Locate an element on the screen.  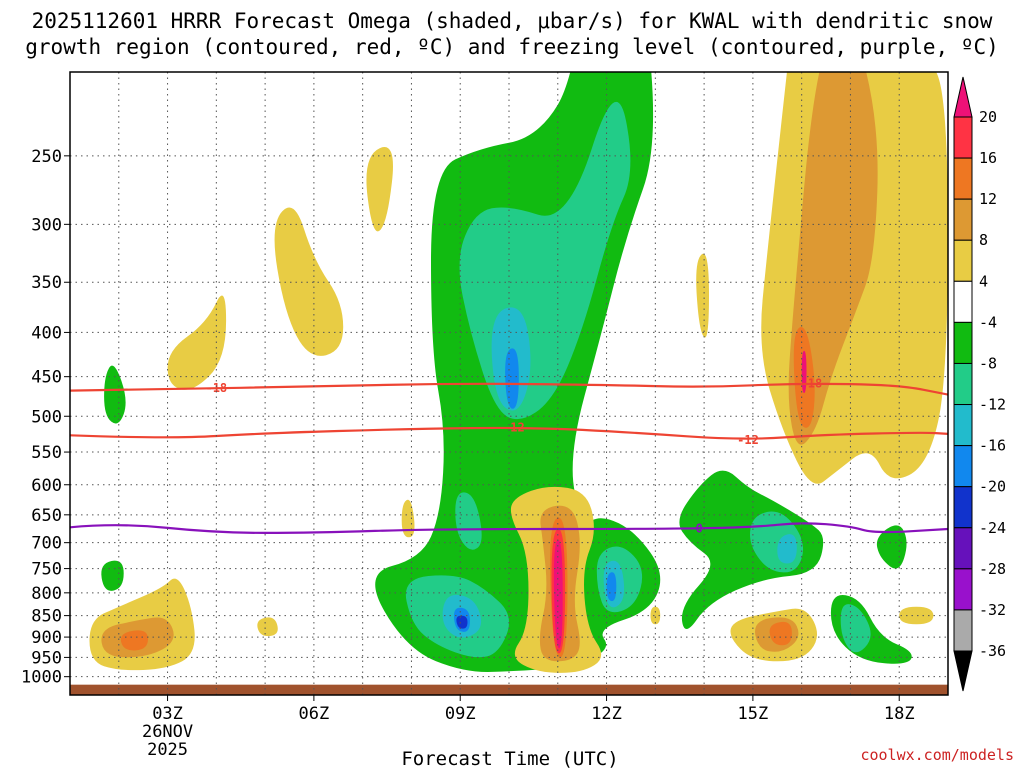
colorbar-bottom-arrow is located at coordinates (963, 671).